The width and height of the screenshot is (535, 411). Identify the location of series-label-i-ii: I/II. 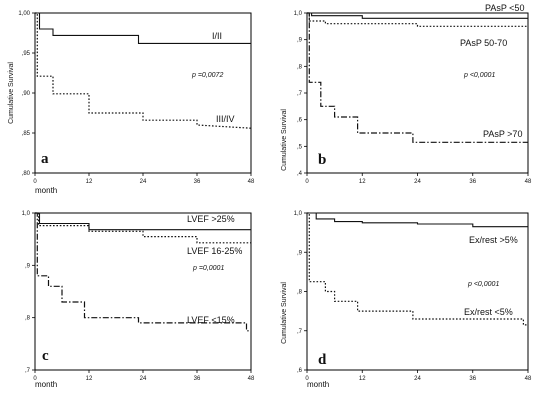
(217, 36).